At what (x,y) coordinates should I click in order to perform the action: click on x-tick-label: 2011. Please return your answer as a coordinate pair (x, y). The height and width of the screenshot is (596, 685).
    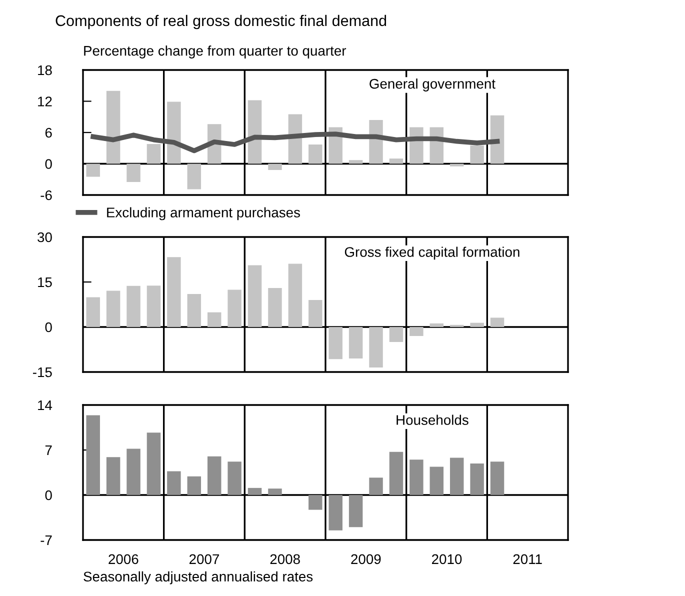
    Looking at the image, I should click on (527, 559).